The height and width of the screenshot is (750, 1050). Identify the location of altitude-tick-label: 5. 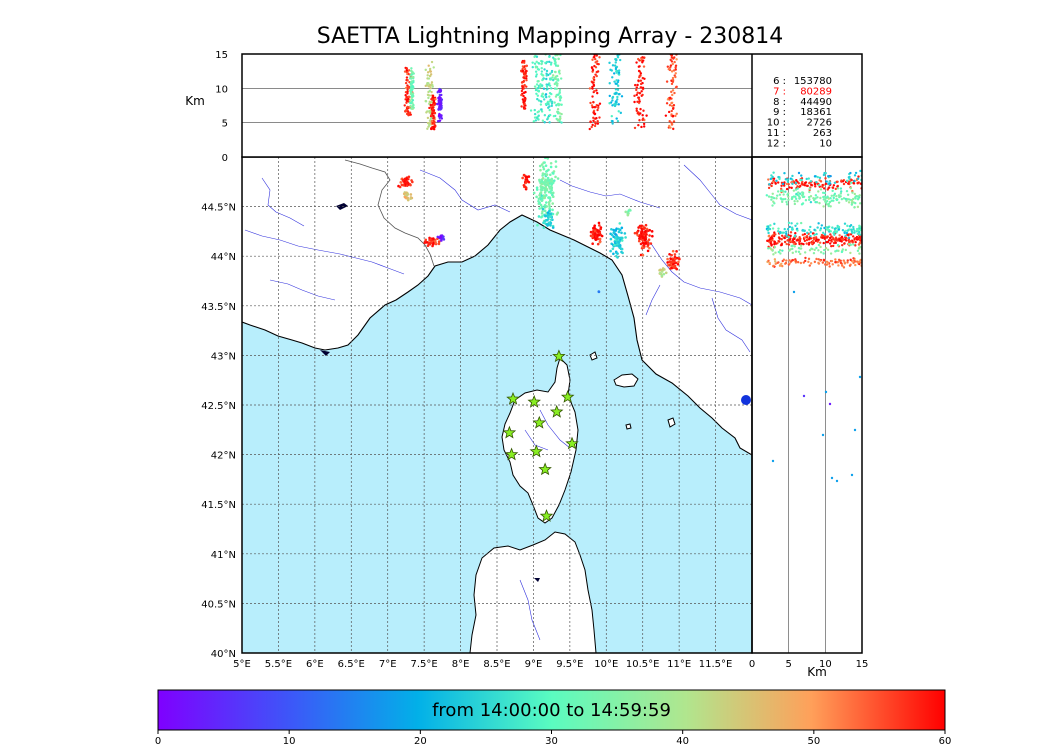
(225, 124).